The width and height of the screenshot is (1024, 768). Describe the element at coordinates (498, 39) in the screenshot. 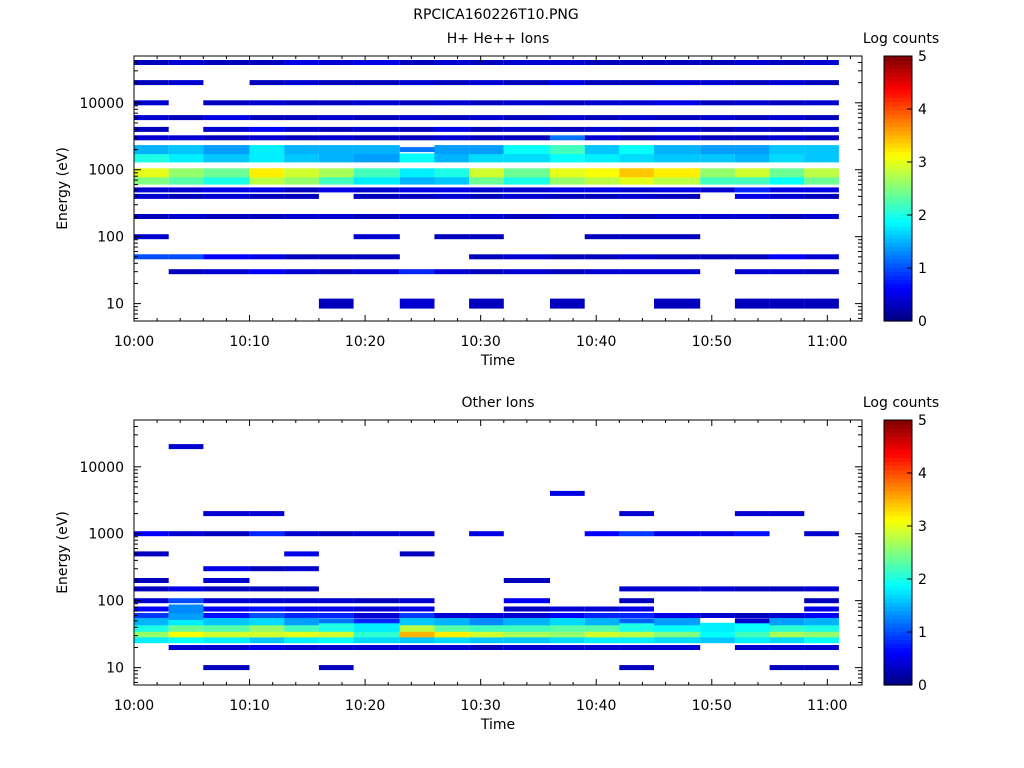

I see `panel-title: H+ He++ Ions` at that location.